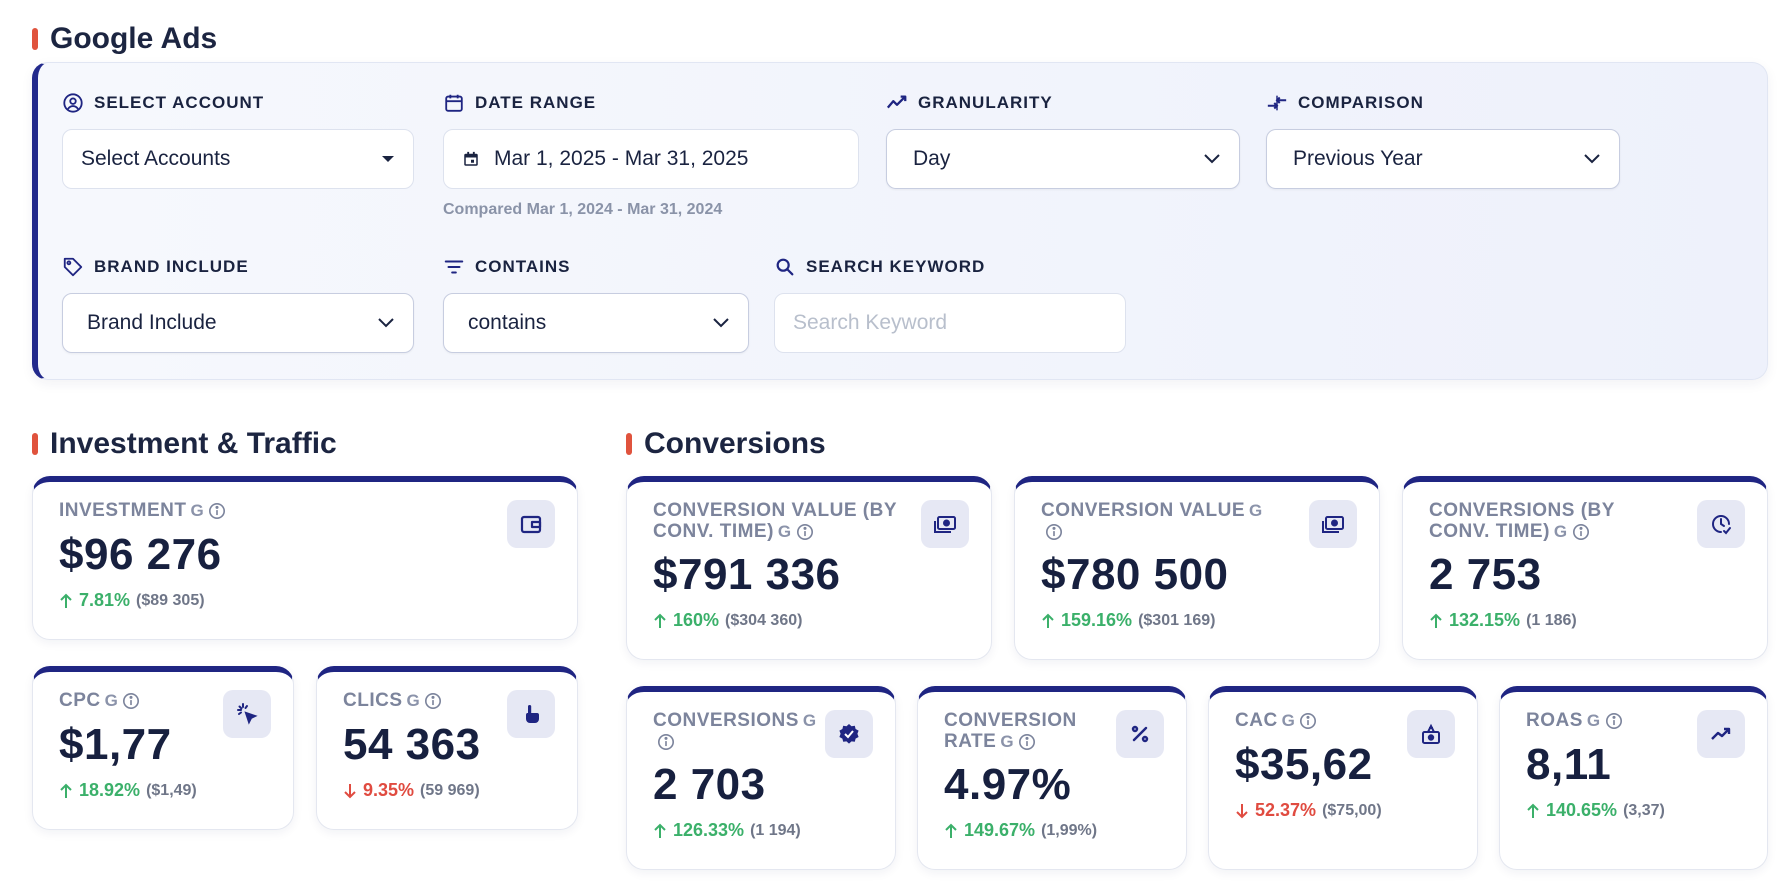  Describe the element at coordinates (73, 103) in the screenshot. I see `user-circle-icon` at that location.